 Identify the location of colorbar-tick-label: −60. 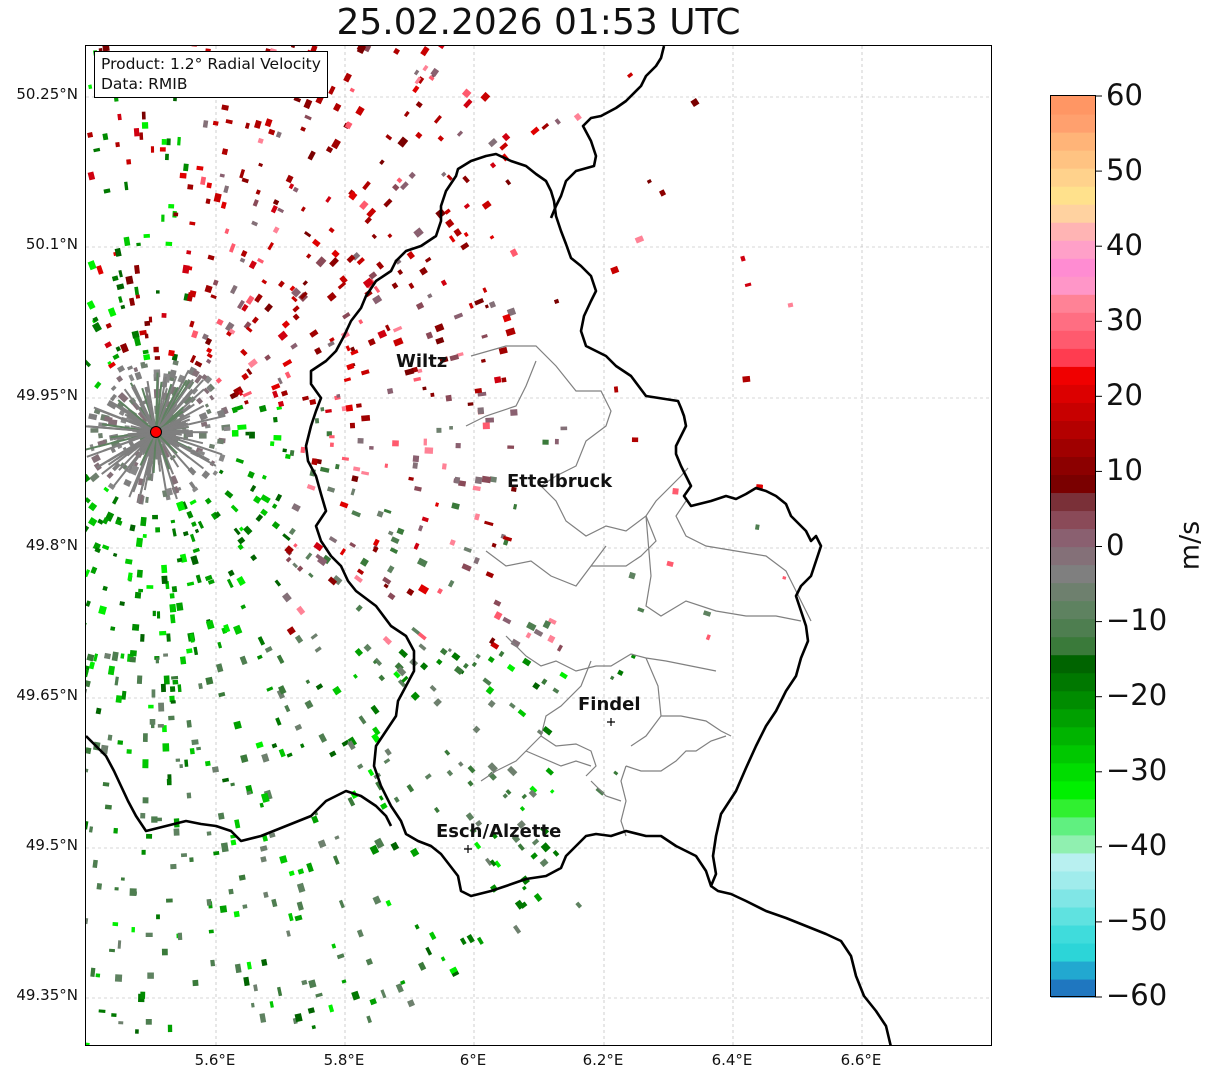
(1137, 995).